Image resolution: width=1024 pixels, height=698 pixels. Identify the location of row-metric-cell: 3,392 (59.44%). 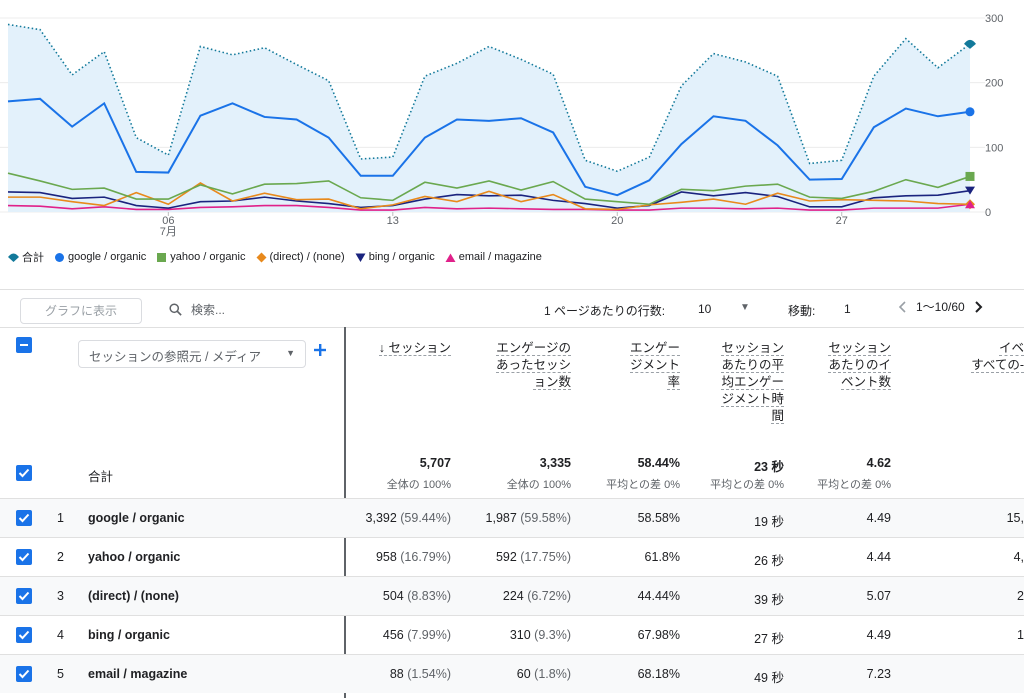
(396, 518).